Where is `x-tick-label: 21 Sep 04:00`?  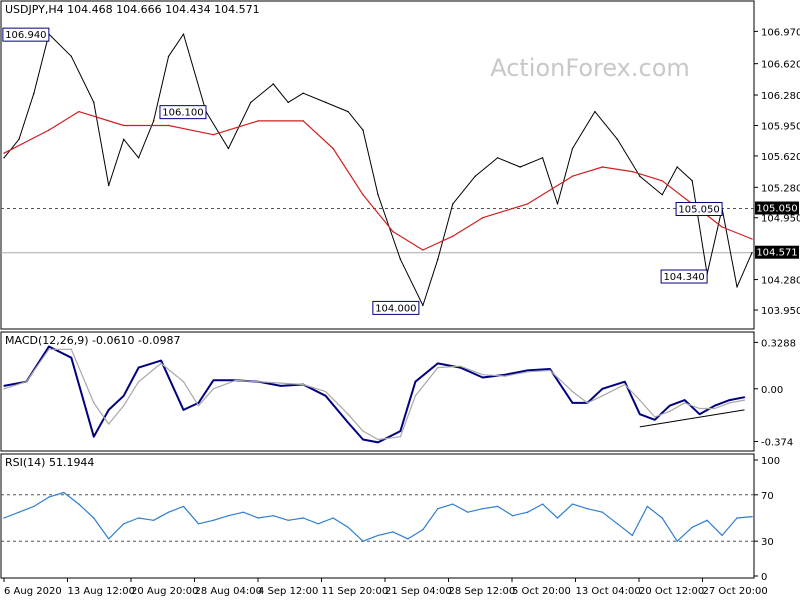 x-tick-label: 21 Sep 04:00 is located at coordinates (418, 591).